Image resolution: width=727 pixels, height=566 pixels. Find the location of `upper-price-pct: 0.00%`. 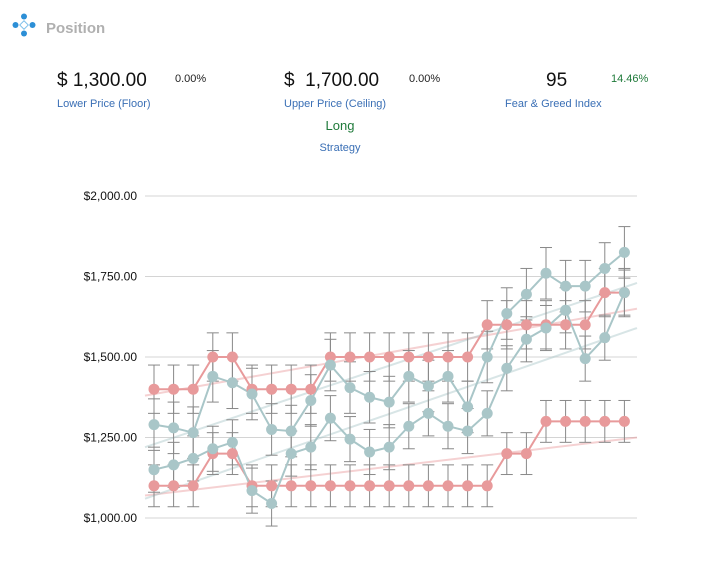

upper-price-pct: 0.00% is located at coordinates (425, 79).